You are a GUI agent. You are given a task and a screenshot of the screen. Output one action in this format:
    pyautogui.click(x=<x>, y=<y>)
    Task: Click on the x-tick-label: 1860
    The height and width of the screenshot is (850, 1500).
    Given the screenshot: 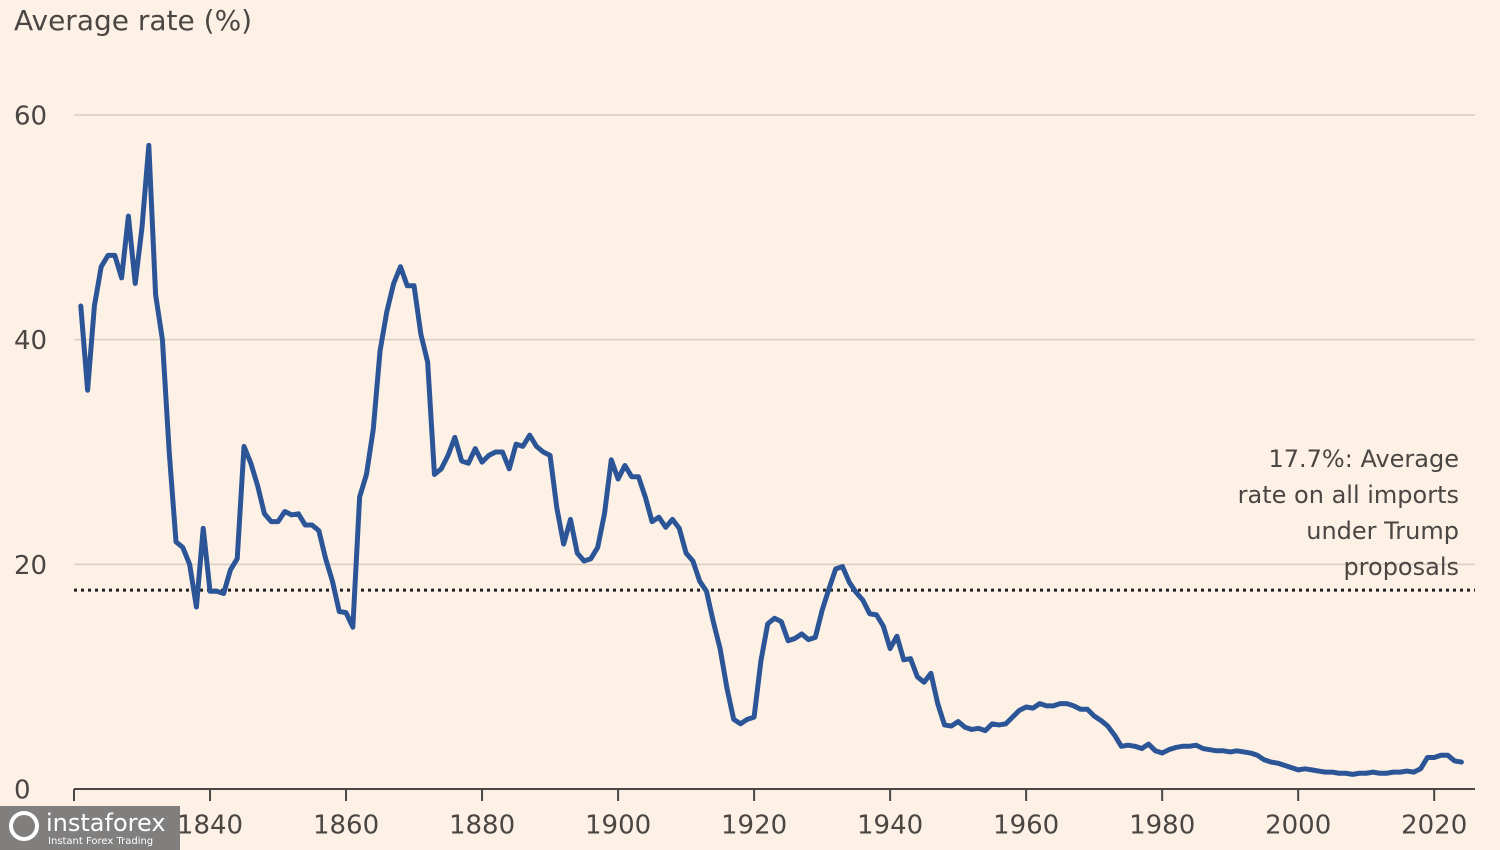 What is the action you would take?
    pyautogui.click(x=346, y=826)
    